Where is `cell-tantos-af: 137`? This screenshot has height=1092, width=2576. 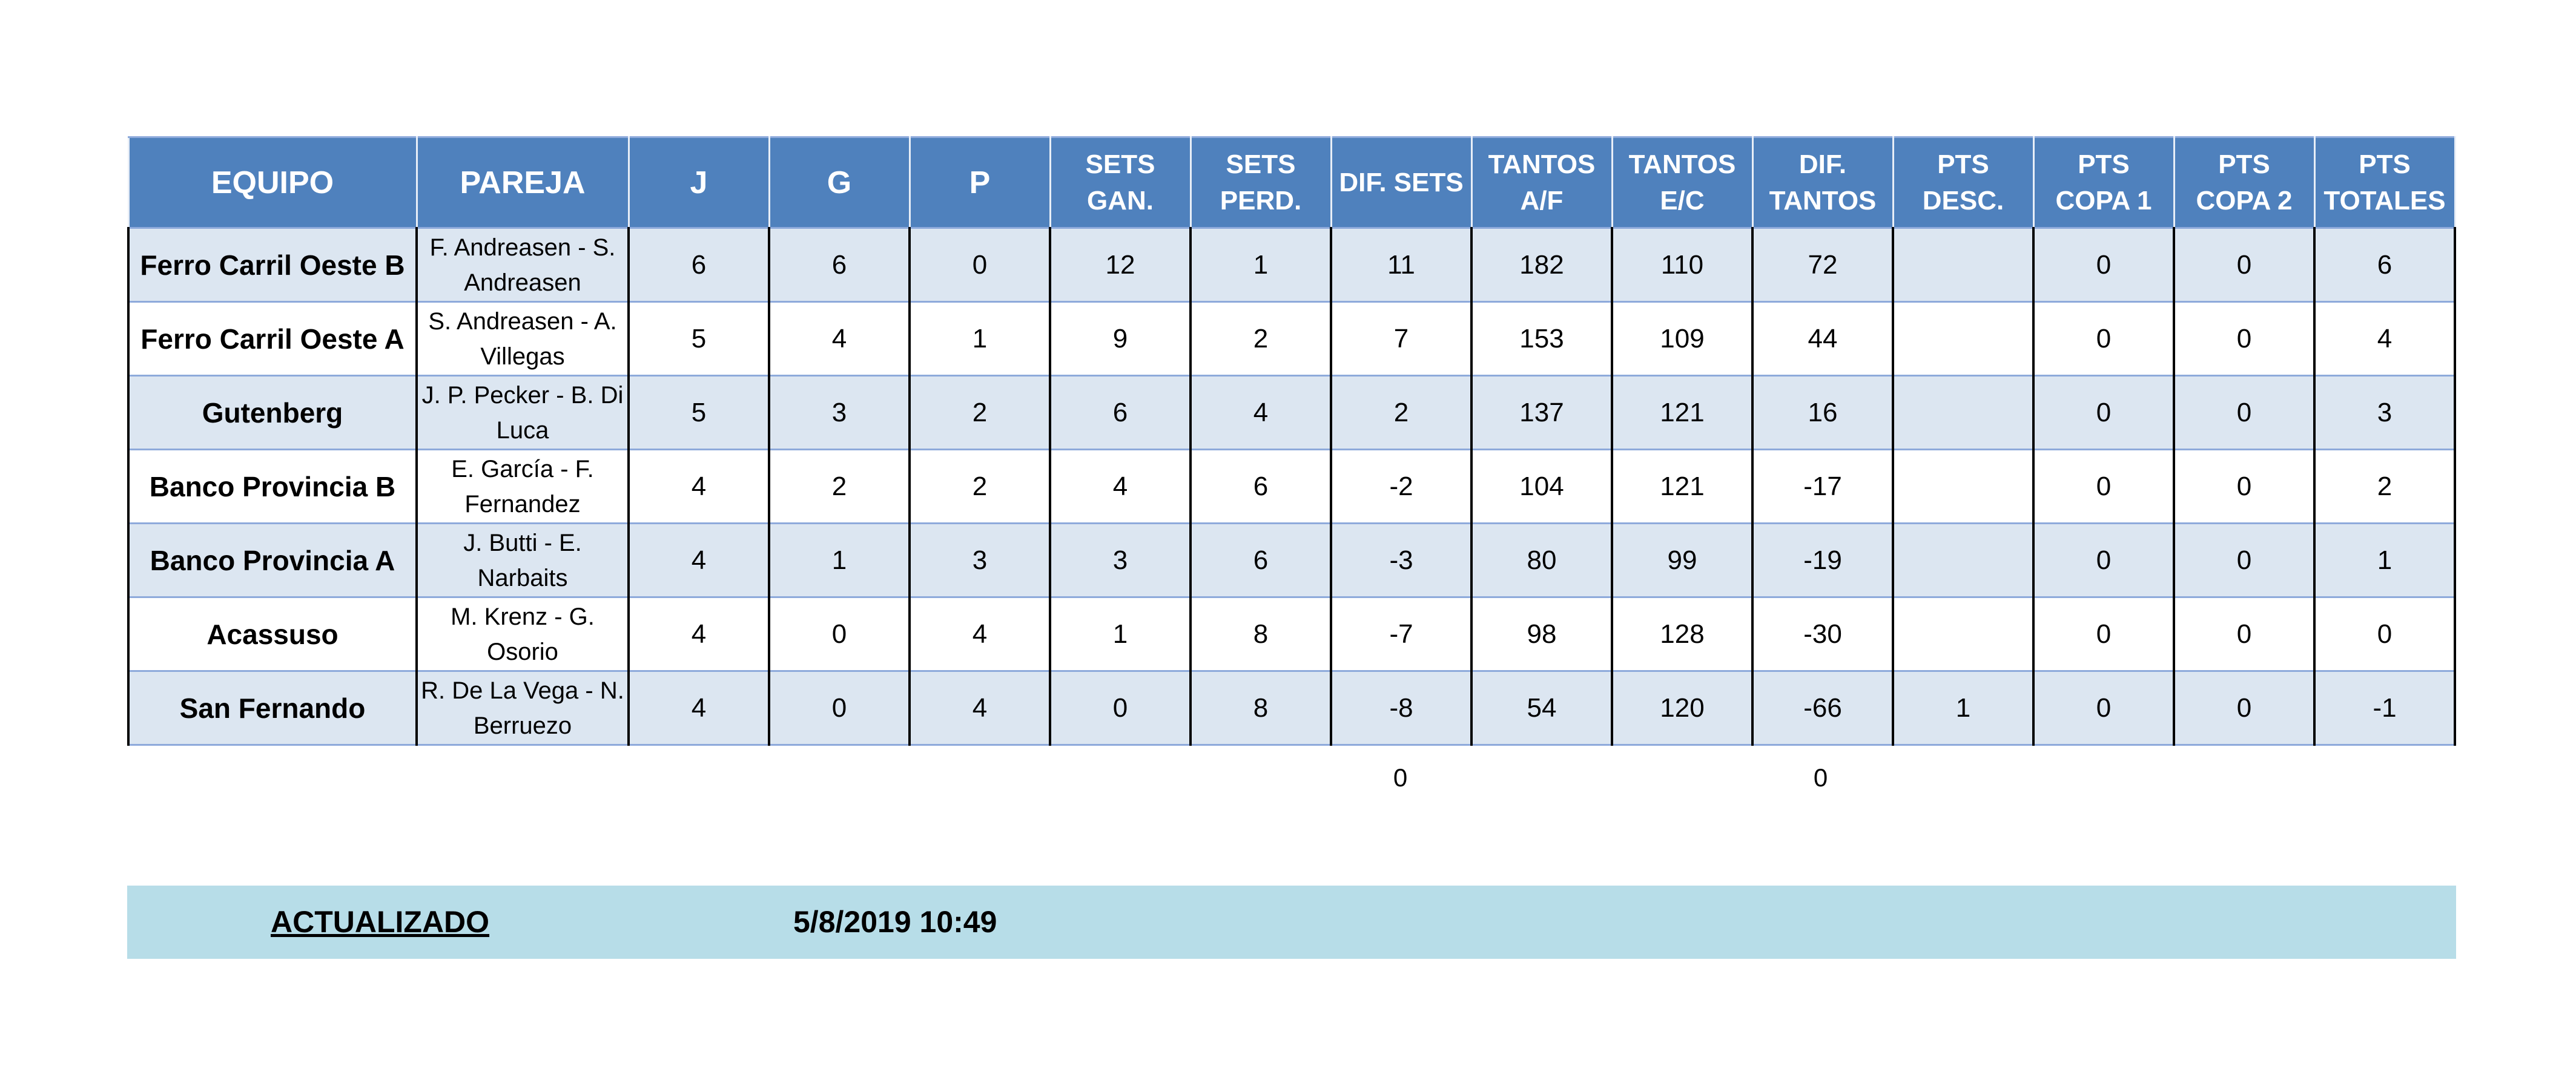 cell-tantos-af: 137 is located at coordinates (1541, 412).